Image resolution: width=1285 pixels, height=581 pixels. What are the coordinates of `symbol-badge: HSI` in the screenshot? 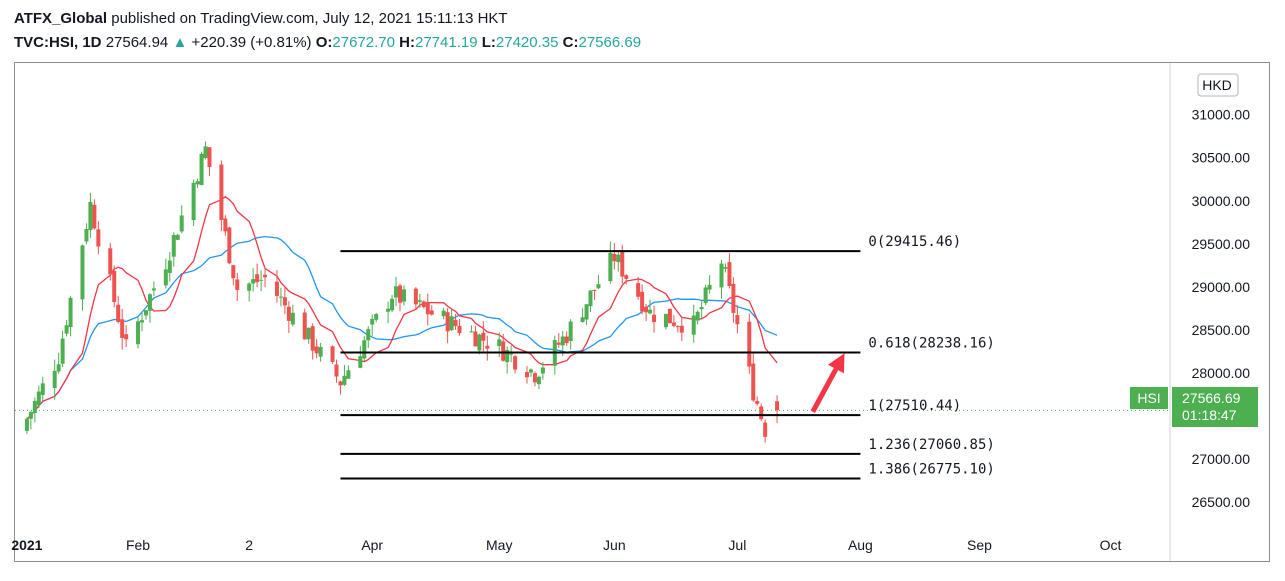 It's located at (1149, 398).